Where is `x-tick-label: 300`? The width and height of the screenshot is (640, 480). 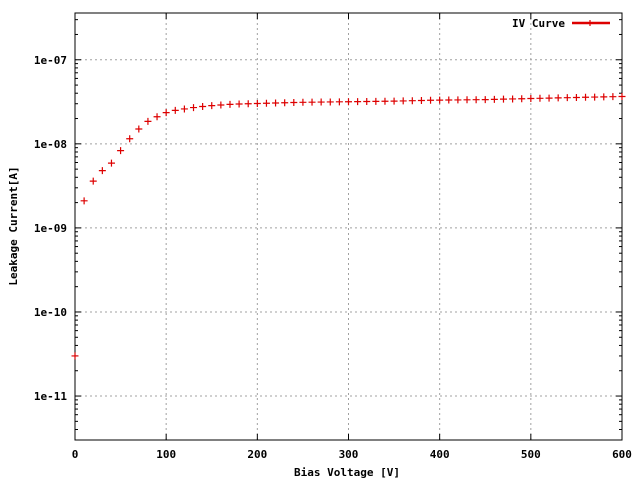 x-tick-label: 300 is located at coordinates (349, 454).